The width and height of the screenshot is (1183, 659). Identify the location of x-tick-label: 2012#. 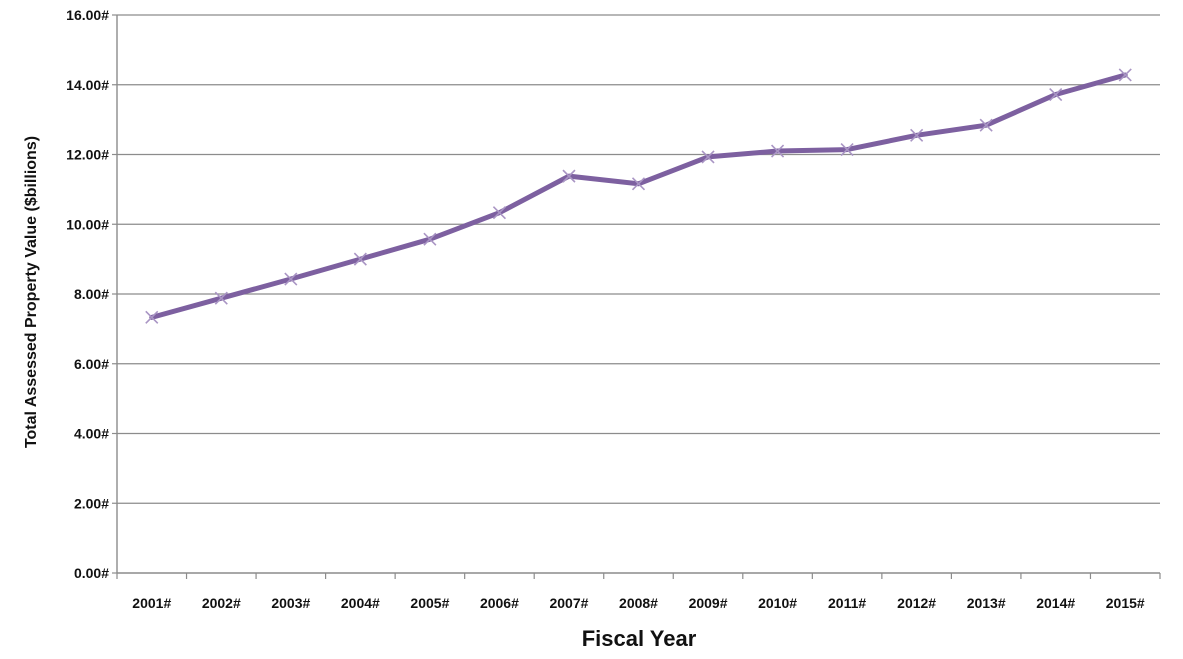
(916, 603).